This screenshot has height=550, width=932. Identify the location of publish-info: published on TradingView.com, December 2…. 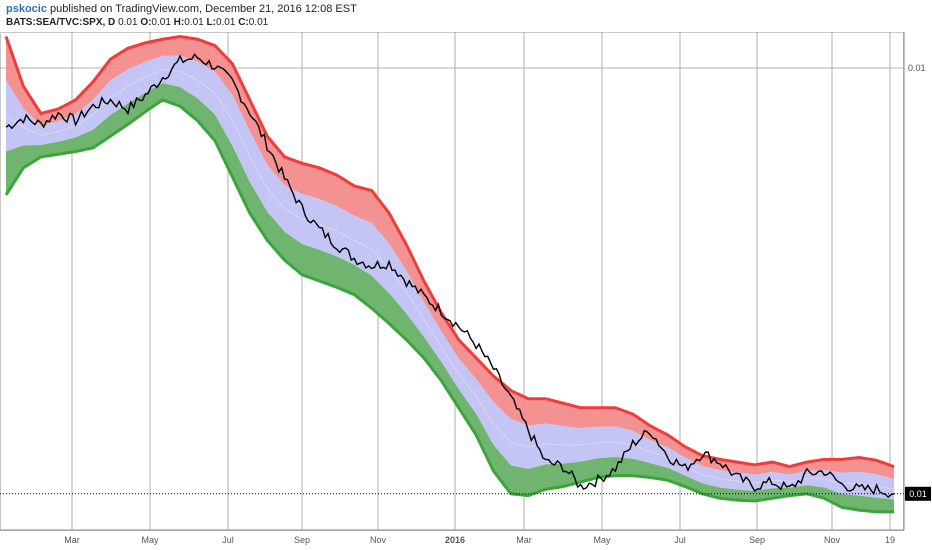
(203, 9).